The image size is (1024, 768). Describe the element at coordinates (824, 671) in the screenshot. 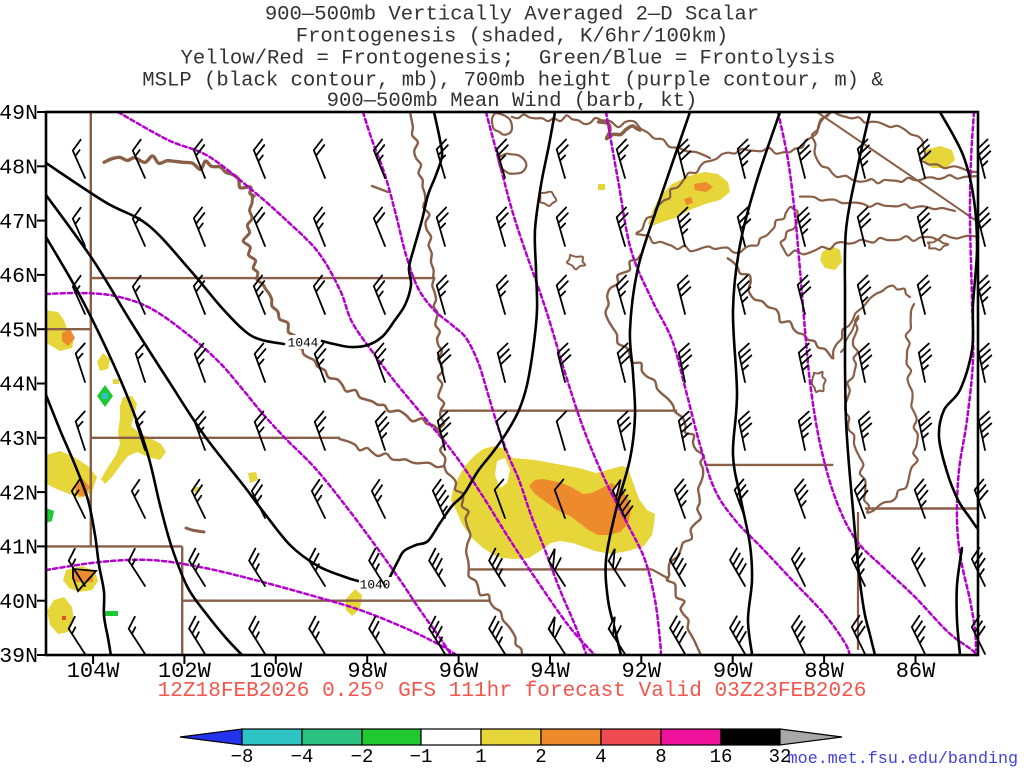

I see `svg-text: 88W` at that location.